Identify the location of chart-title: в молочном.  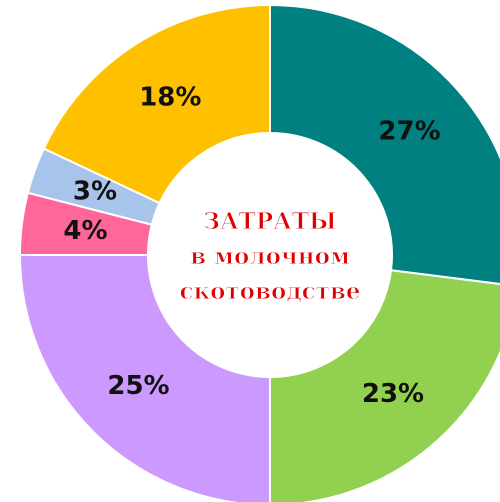
(270, 256).